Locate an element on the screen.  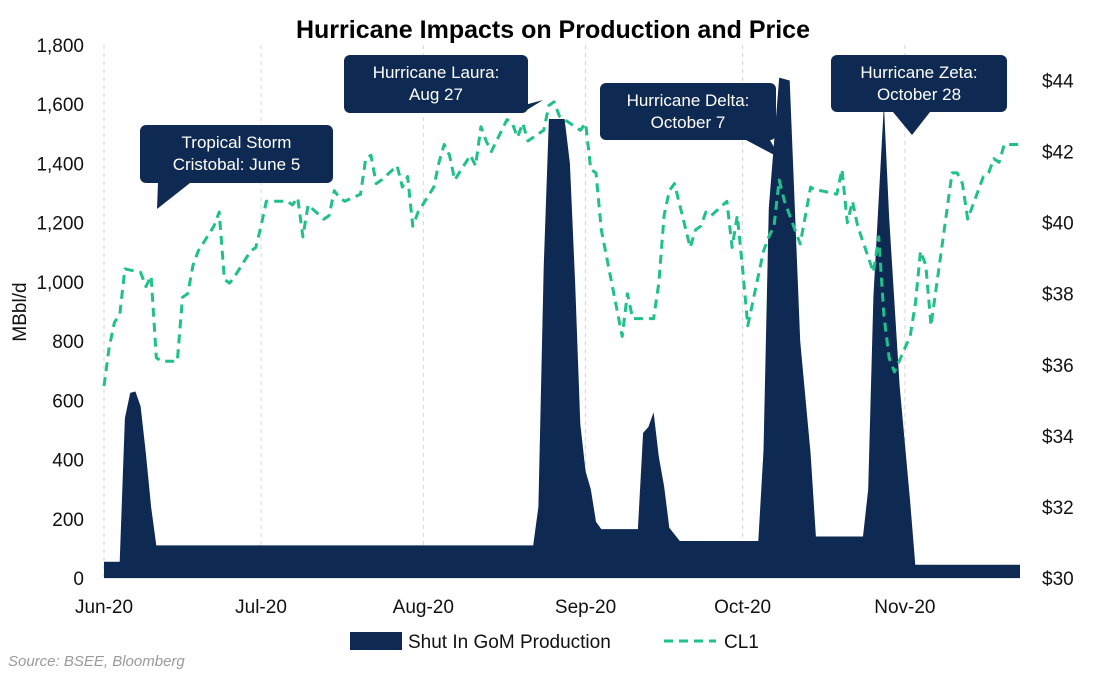
annotation-callout: Hurricane Laura: Aug 27 is located at coordinates (443, 84).